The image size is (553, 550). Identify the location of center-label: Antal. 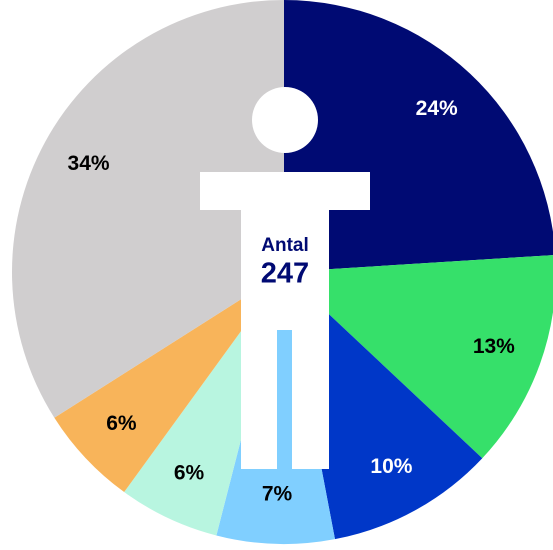
(285, 245).